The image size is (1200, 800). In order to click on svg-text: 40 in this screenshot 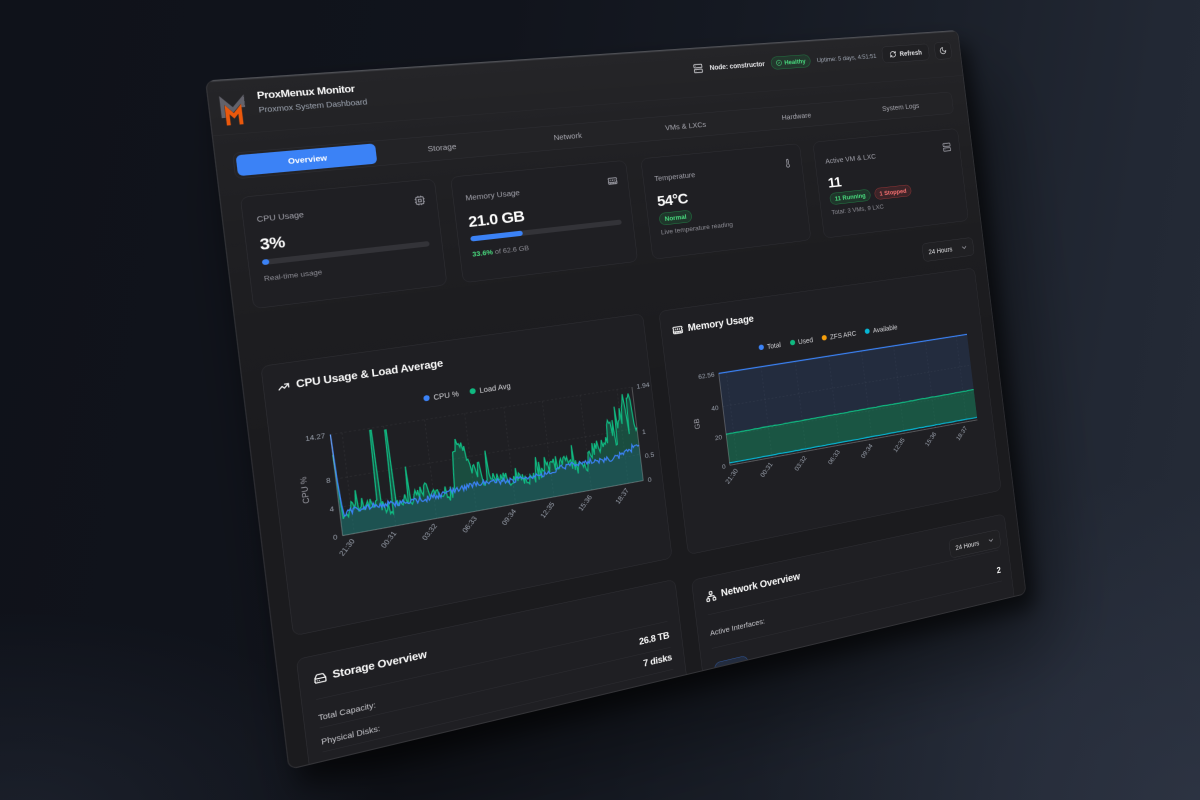, I will do `click(715, 408)`.